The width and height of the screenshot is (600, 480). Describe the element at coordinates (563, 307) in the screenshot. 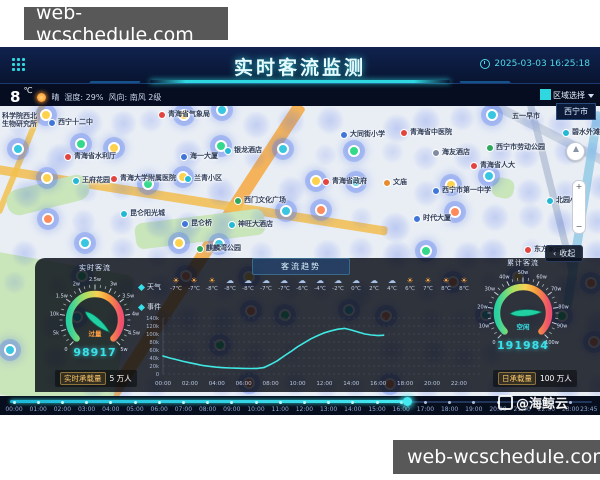

I see `gauge-tick-label: 80w` at that location.